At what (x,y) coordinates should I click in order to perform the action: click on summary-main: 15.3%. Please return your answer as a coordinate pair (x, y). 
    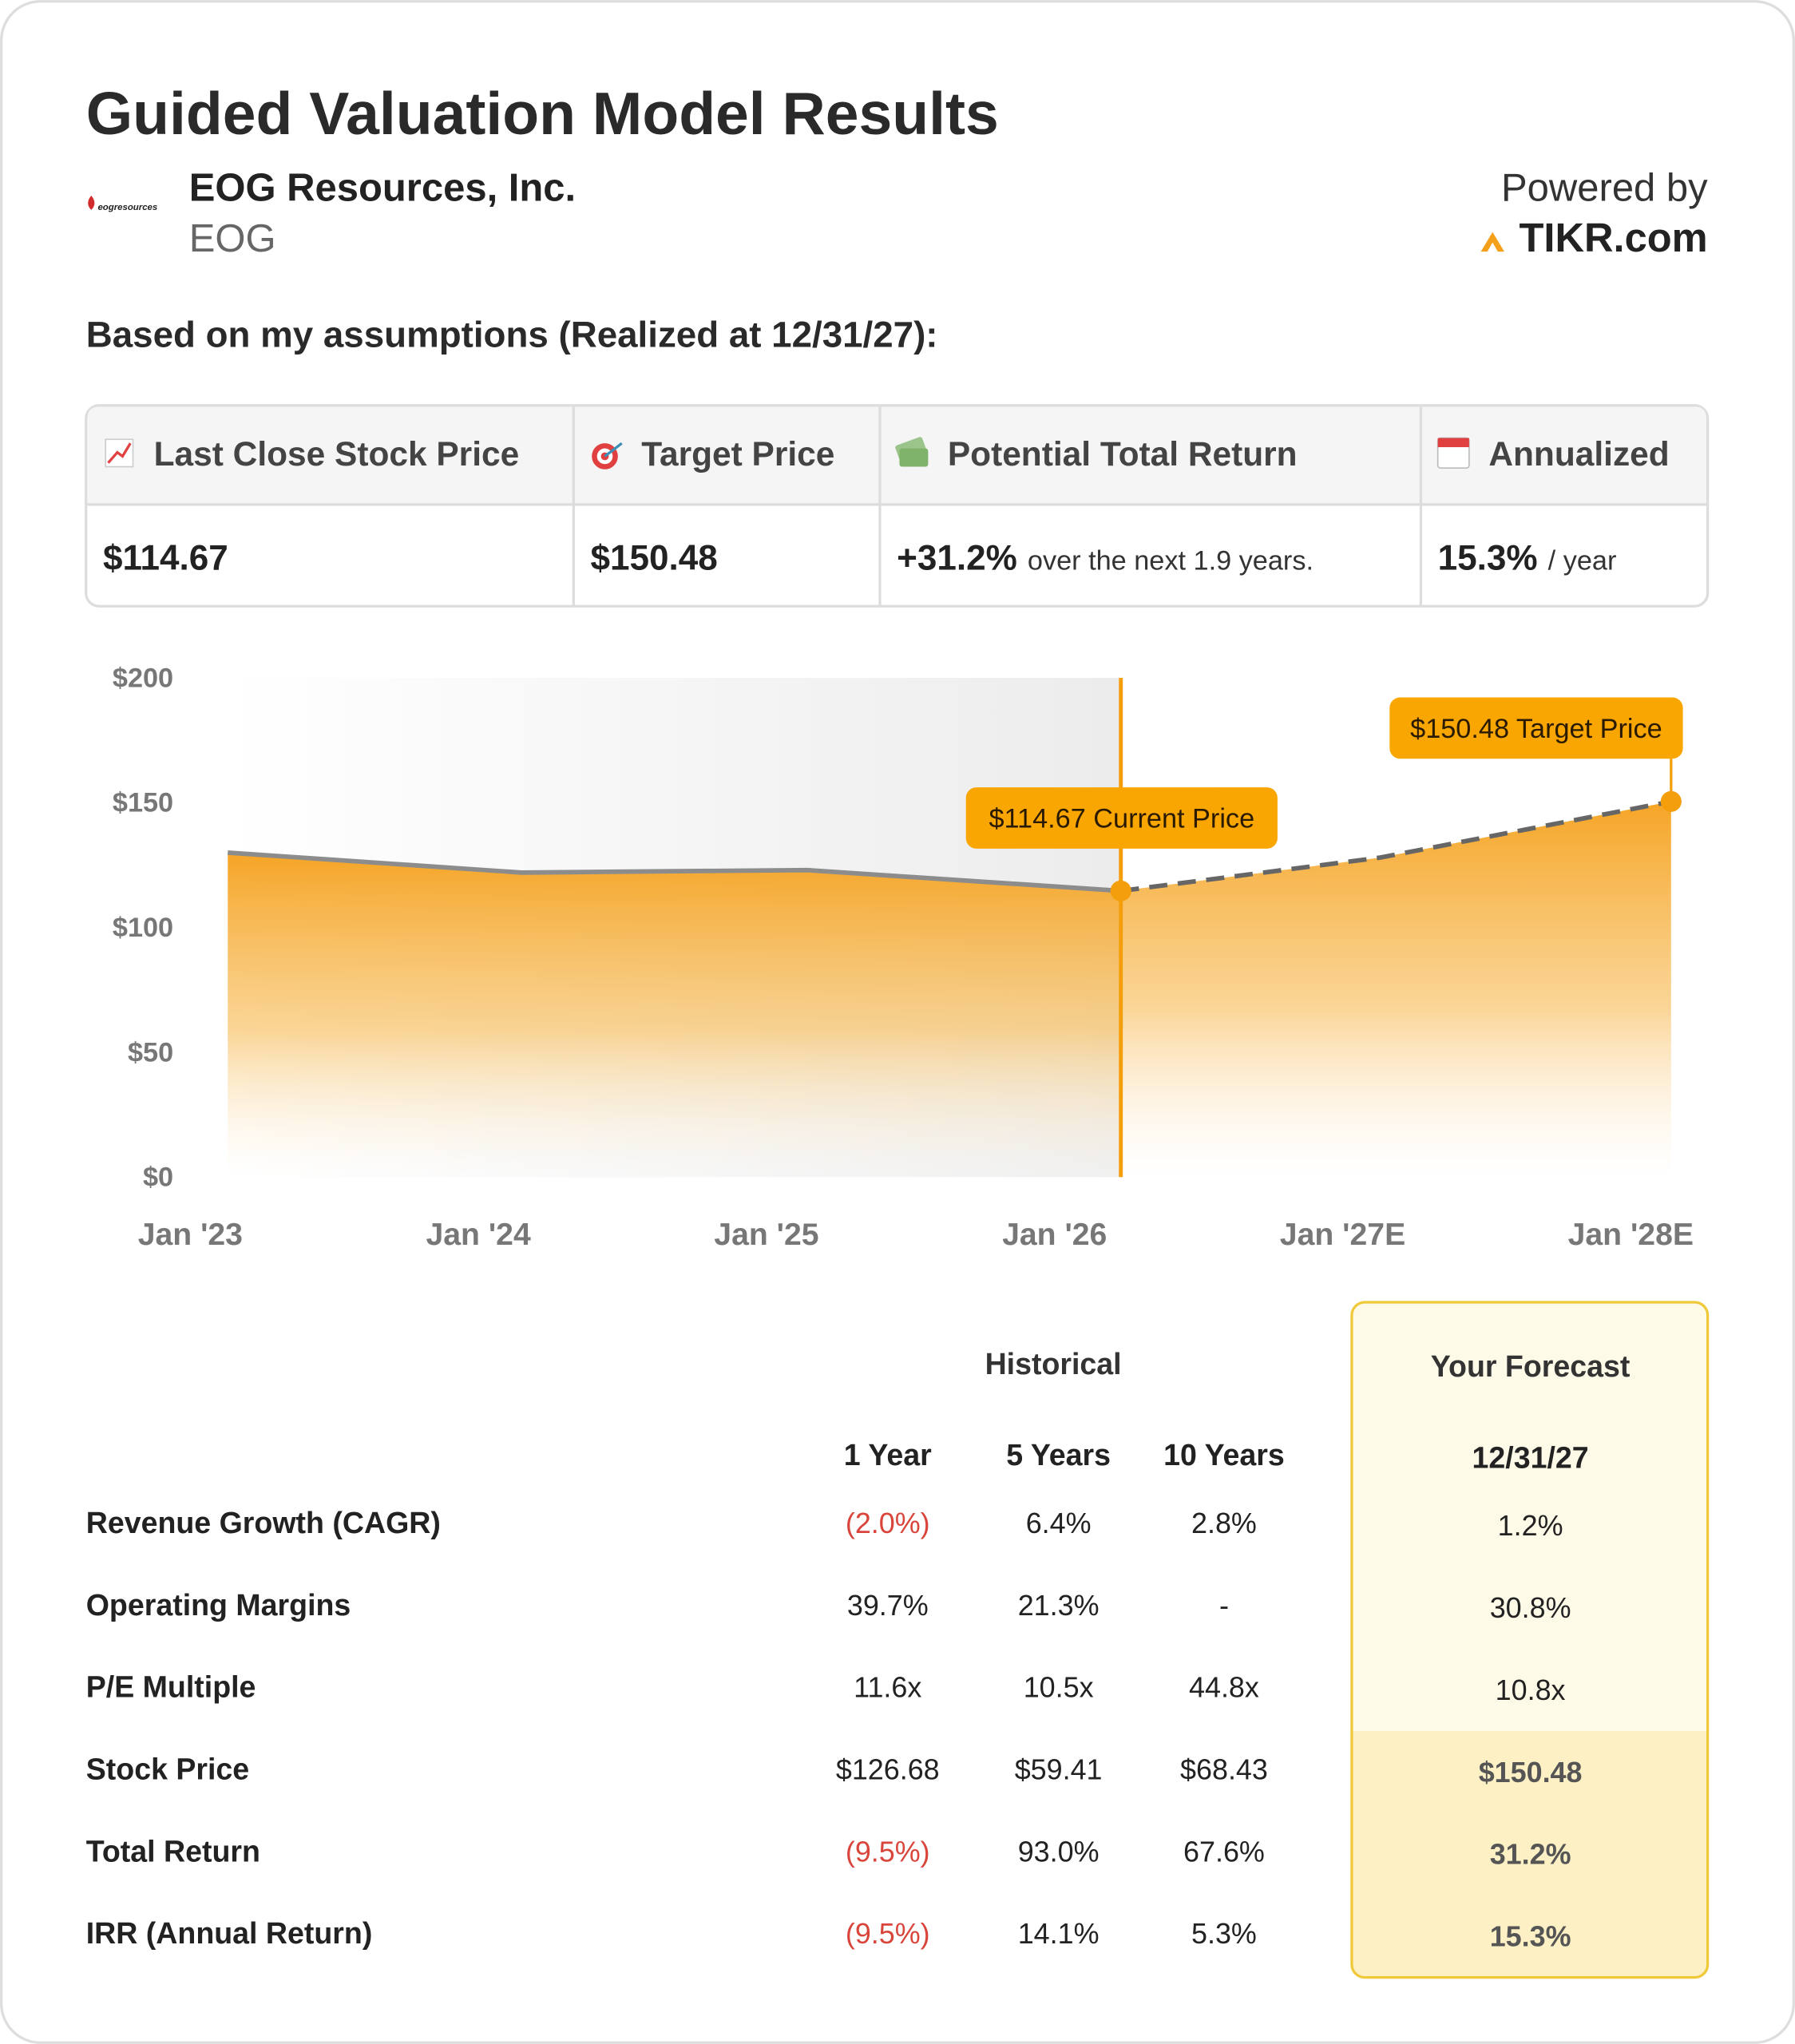
    Looking at the image, I should click on (1488, 558).